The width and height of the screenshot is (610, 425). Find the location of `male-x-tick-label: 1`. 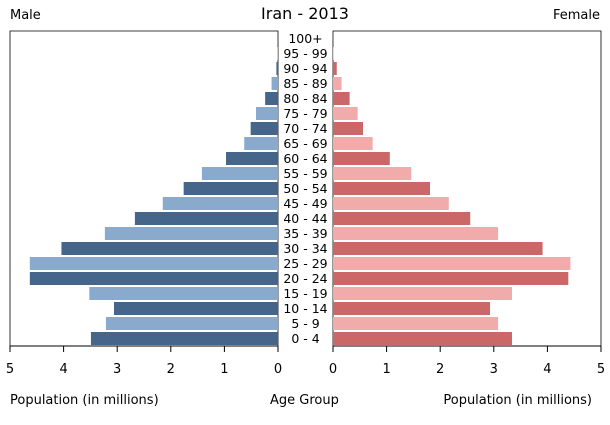

male-x-tick-label: 1 is located at coordinates (224, 369).